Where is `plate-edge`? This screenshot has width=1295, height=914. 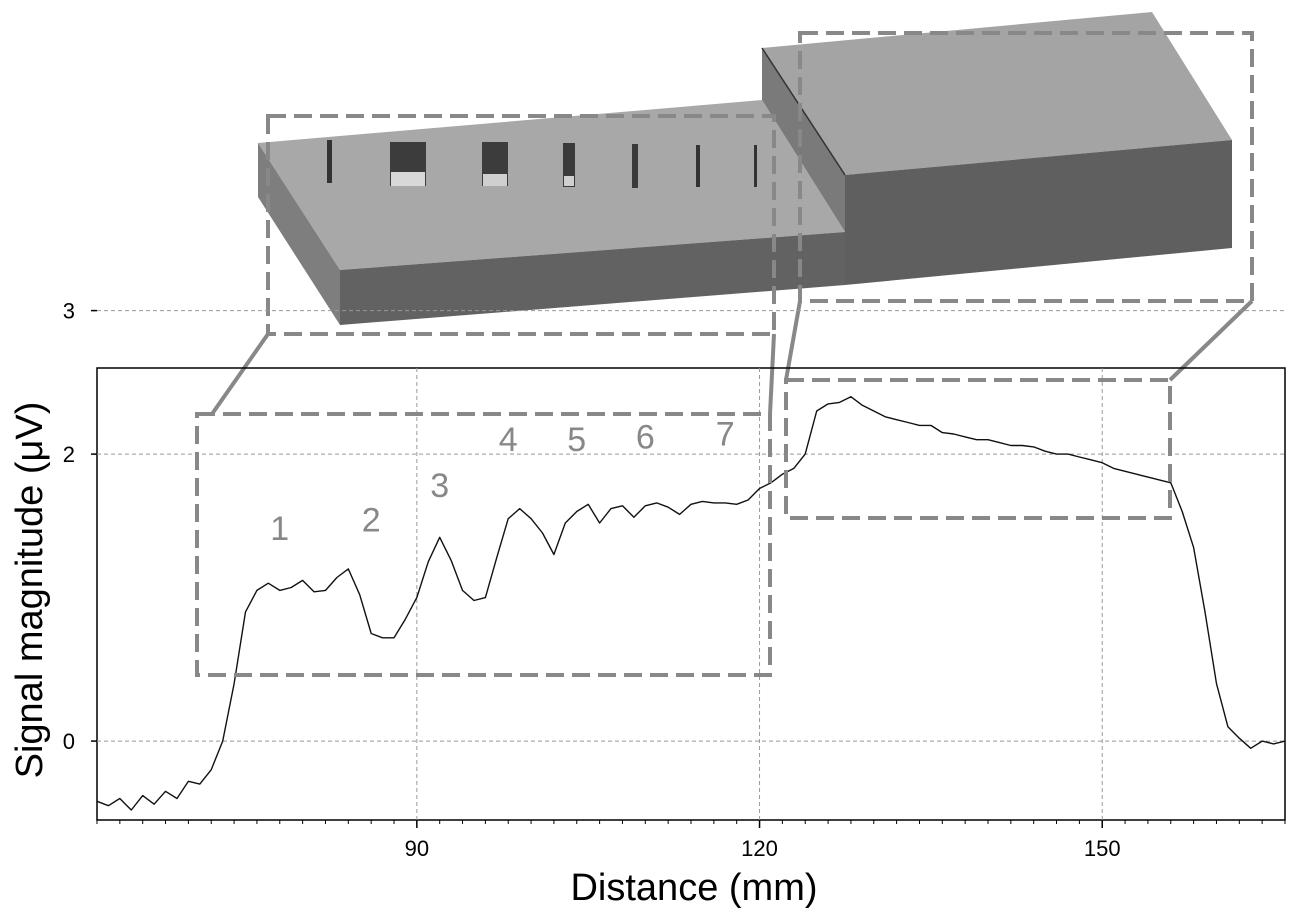 plate-edge is located at coordinates (803, 111).